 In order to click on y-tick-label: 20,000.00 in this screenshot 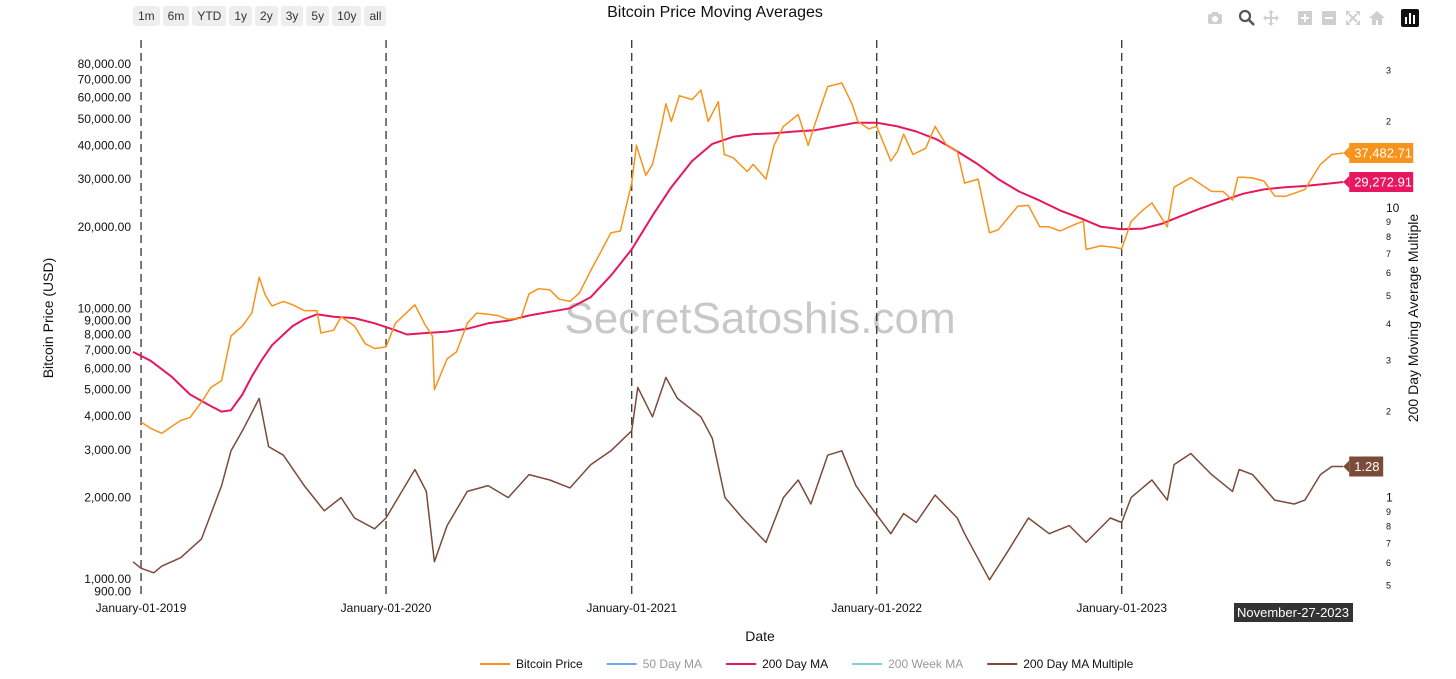, I will do `click(105, 227)`.